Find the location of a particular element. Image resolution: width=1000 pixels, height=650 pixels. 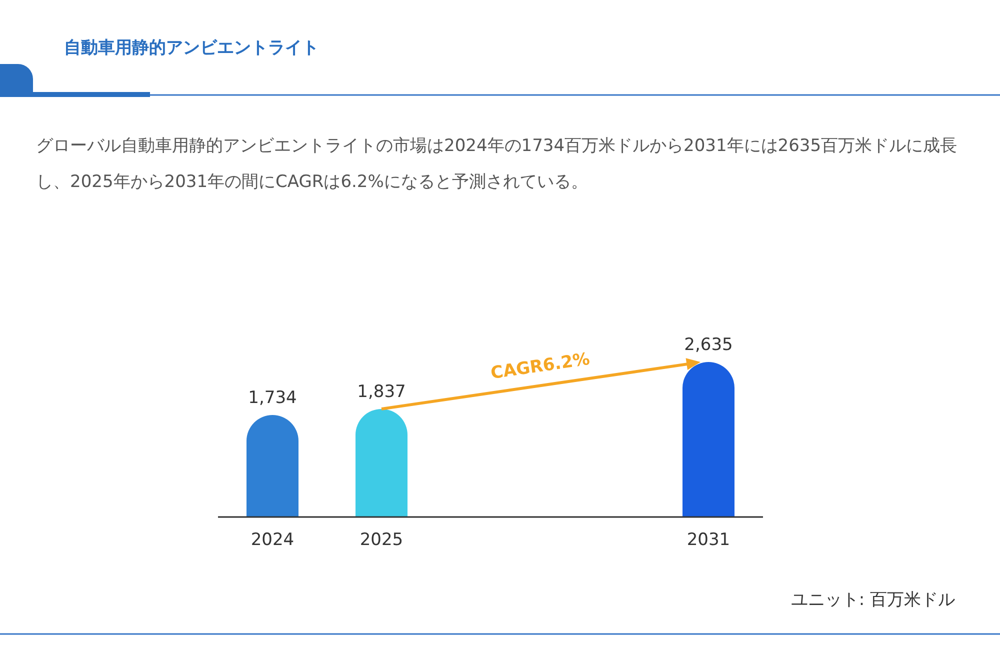

data-label: 2,635 is located at coordinates (708, 345).